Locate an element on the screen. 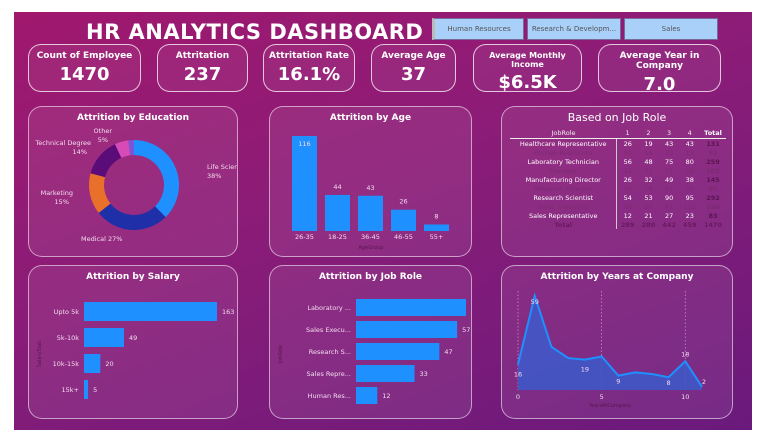 The image size is (768, 444). x-tick-label: 5 is located at coordinates (602, 397).